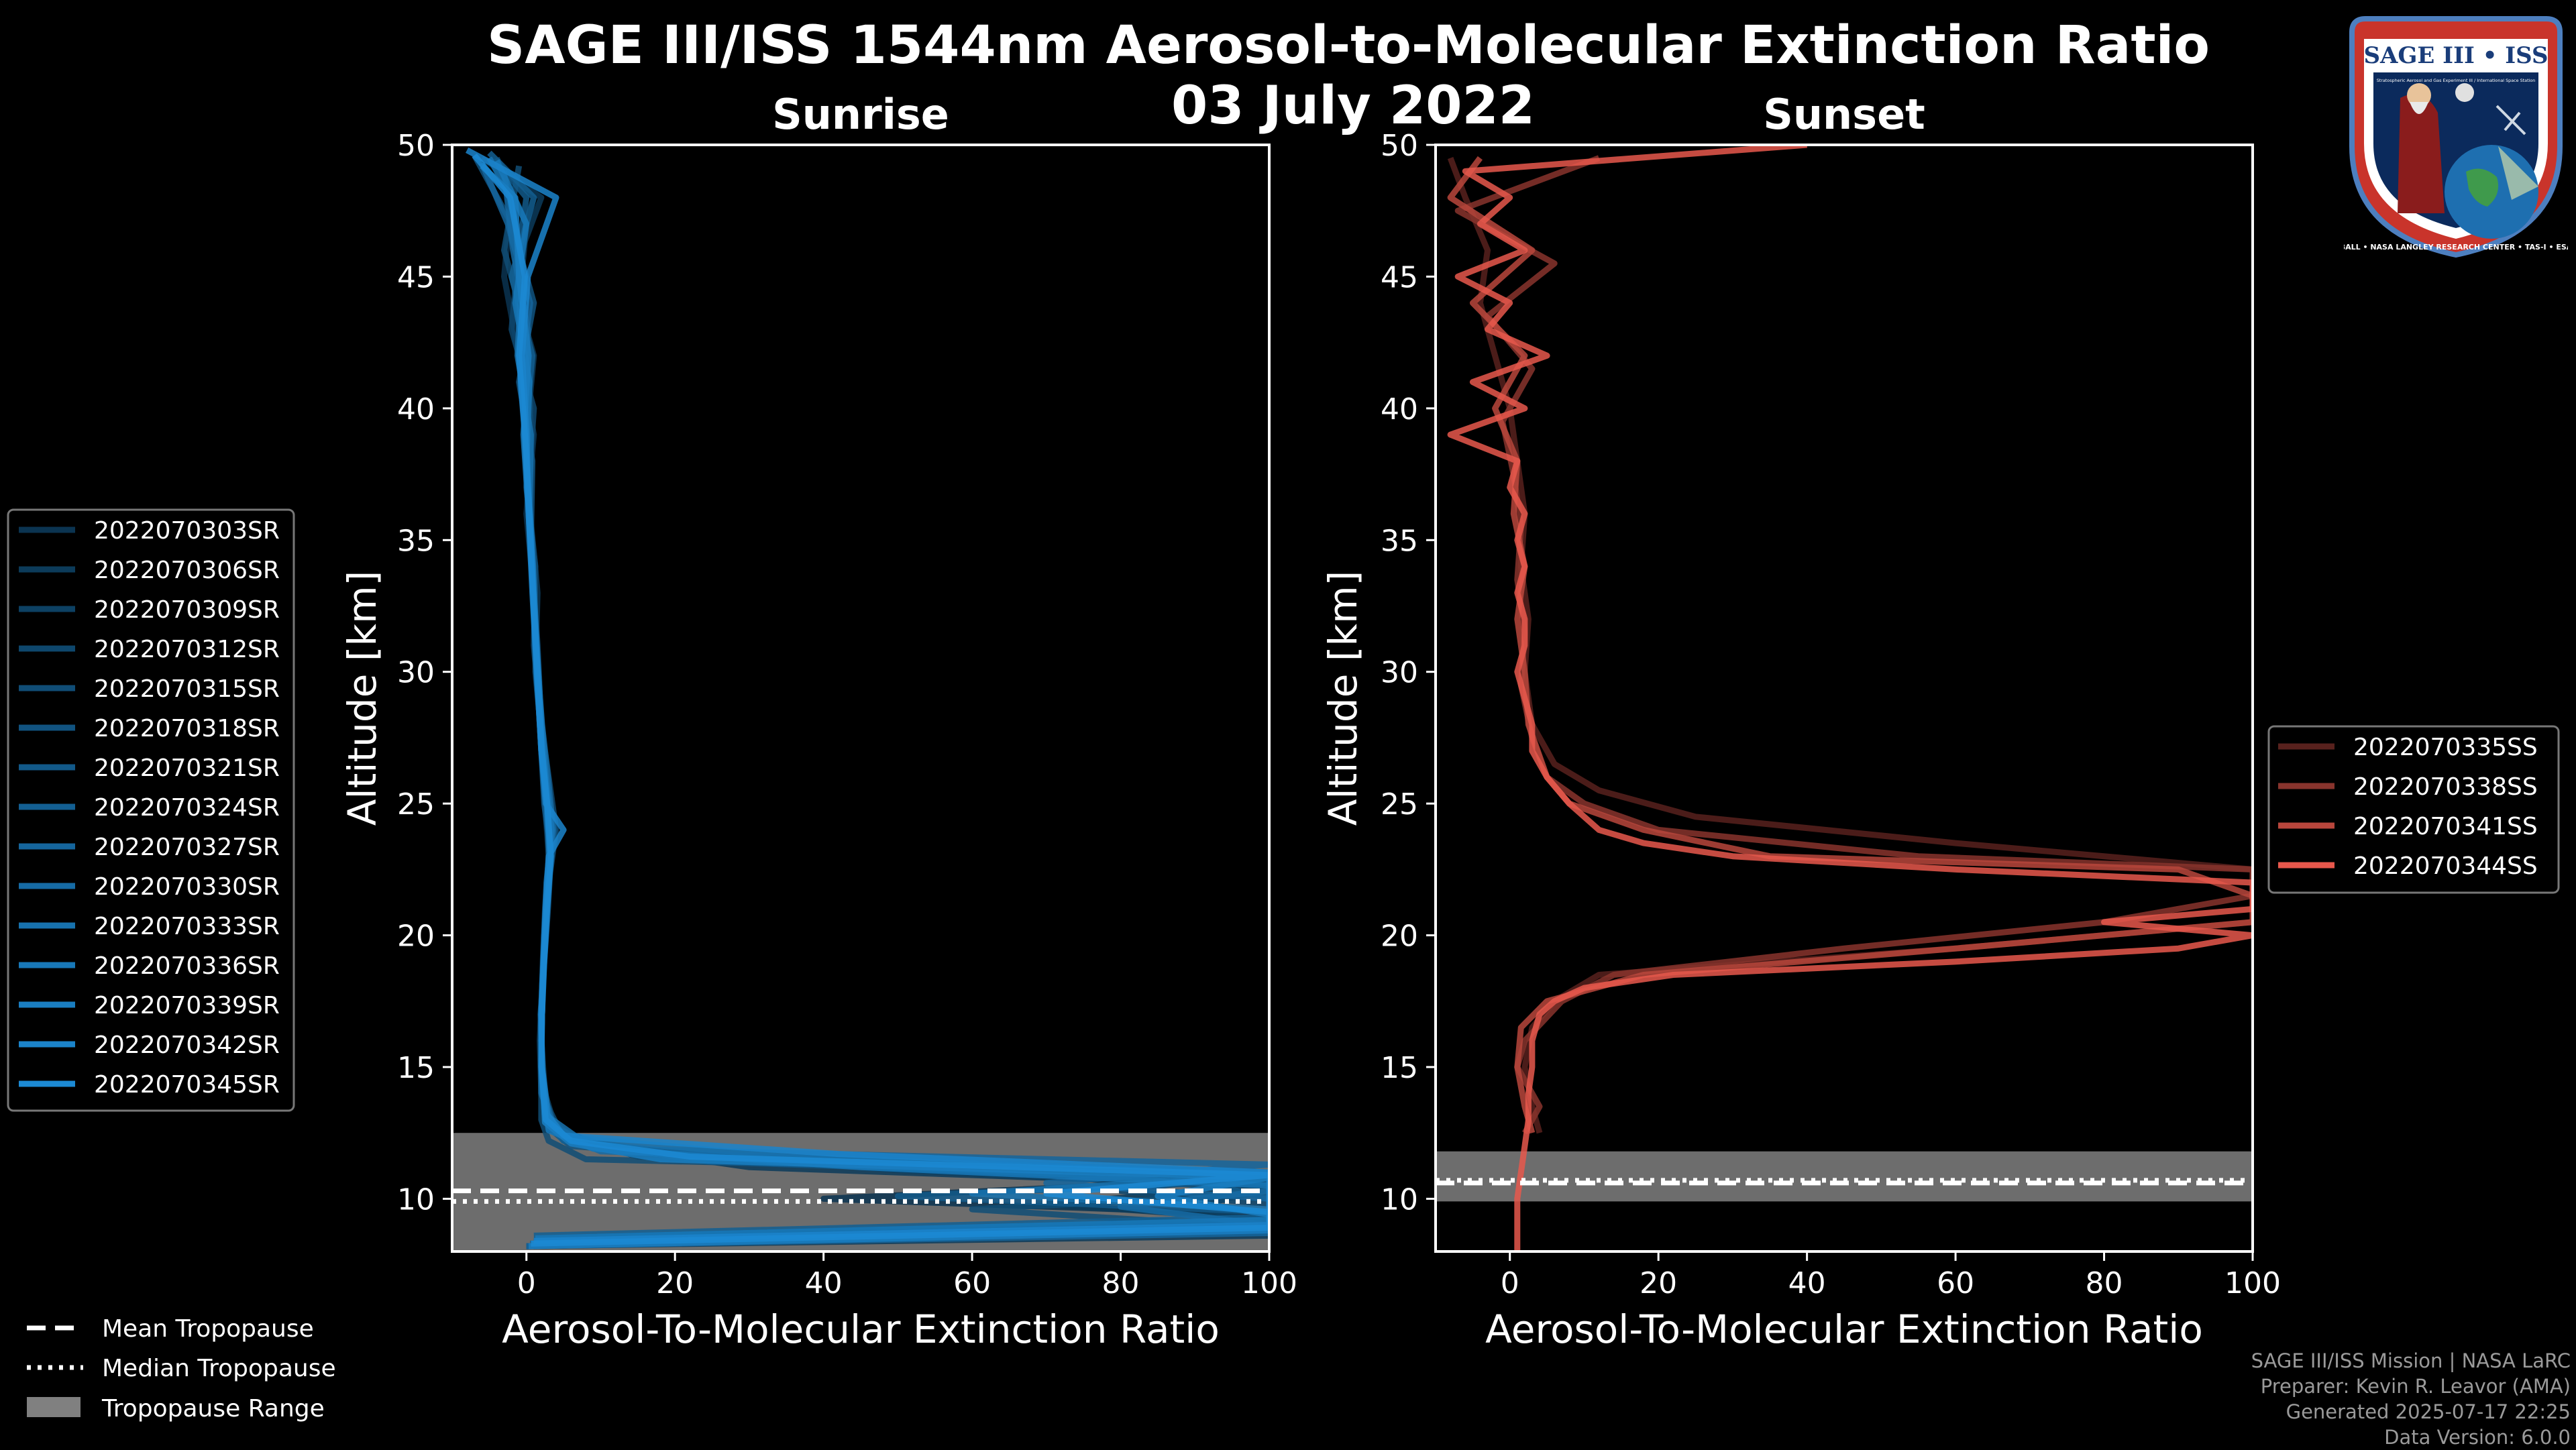 This screenshot has width=2576, height=1450. What do you see at coordinates (416, 277) in the screenshot?
I see `sunrise-y-tick-label: 45` at bounding box center [416, 277].